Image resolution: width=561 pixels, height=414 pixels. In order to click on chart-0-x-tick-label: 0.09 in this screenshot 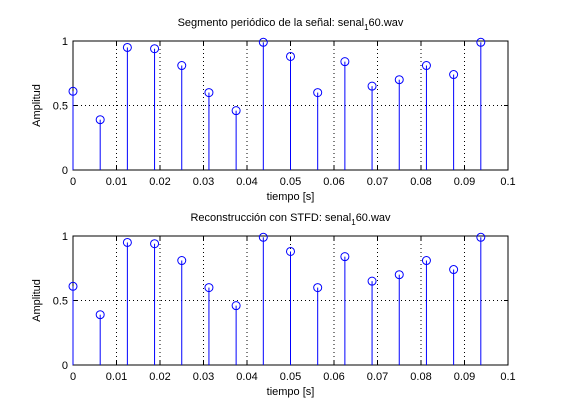, I will do `click(464, 182)`.